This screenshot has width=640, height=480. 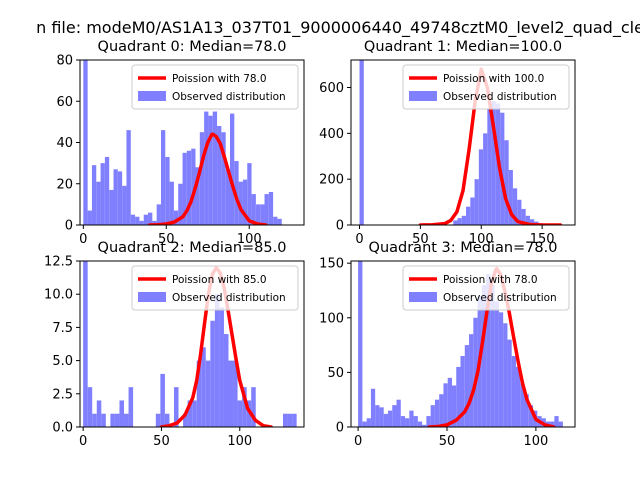 What do you see at coordinates (331, 318) in the screenshot?
I see `y-tick-label: 100` at bounding box center [331, 318].